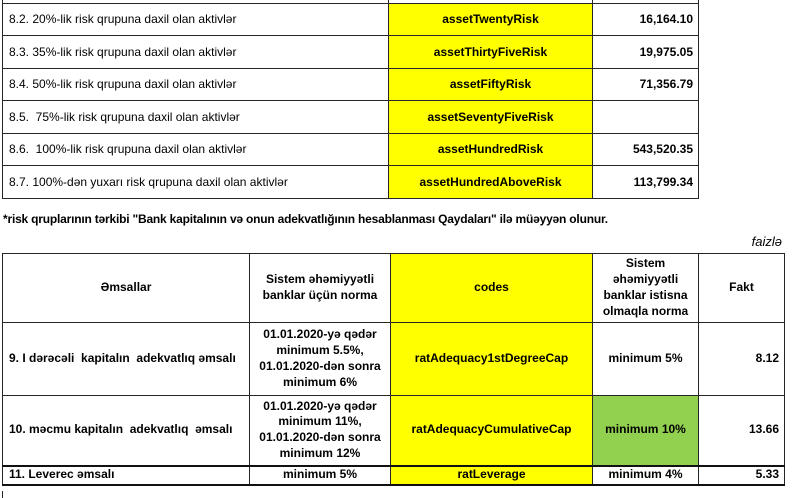 The height and width of the screenshot is (498, 800). I want to click on asset-value-cell, so click(645, 117).